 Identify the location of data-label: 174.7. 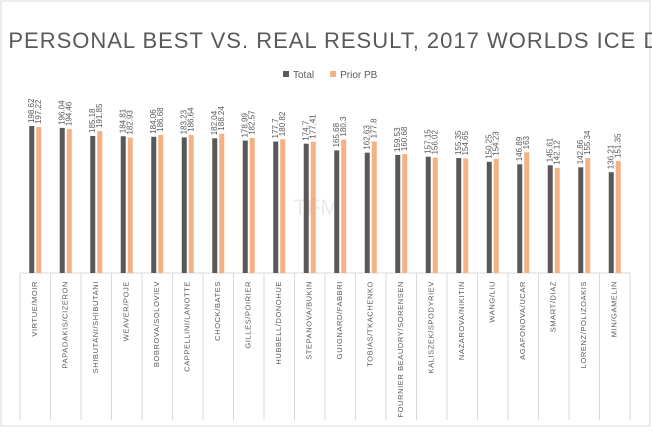
(305, 130).